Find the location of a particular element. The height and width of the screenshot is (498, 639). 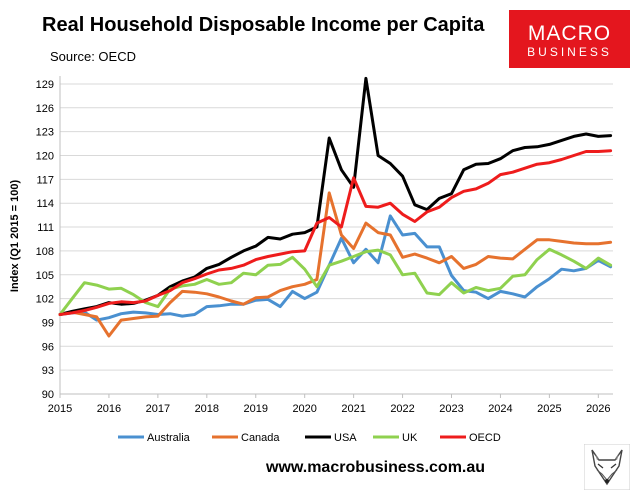

legend-label-usa: USA is located at coordinates (345, 438).